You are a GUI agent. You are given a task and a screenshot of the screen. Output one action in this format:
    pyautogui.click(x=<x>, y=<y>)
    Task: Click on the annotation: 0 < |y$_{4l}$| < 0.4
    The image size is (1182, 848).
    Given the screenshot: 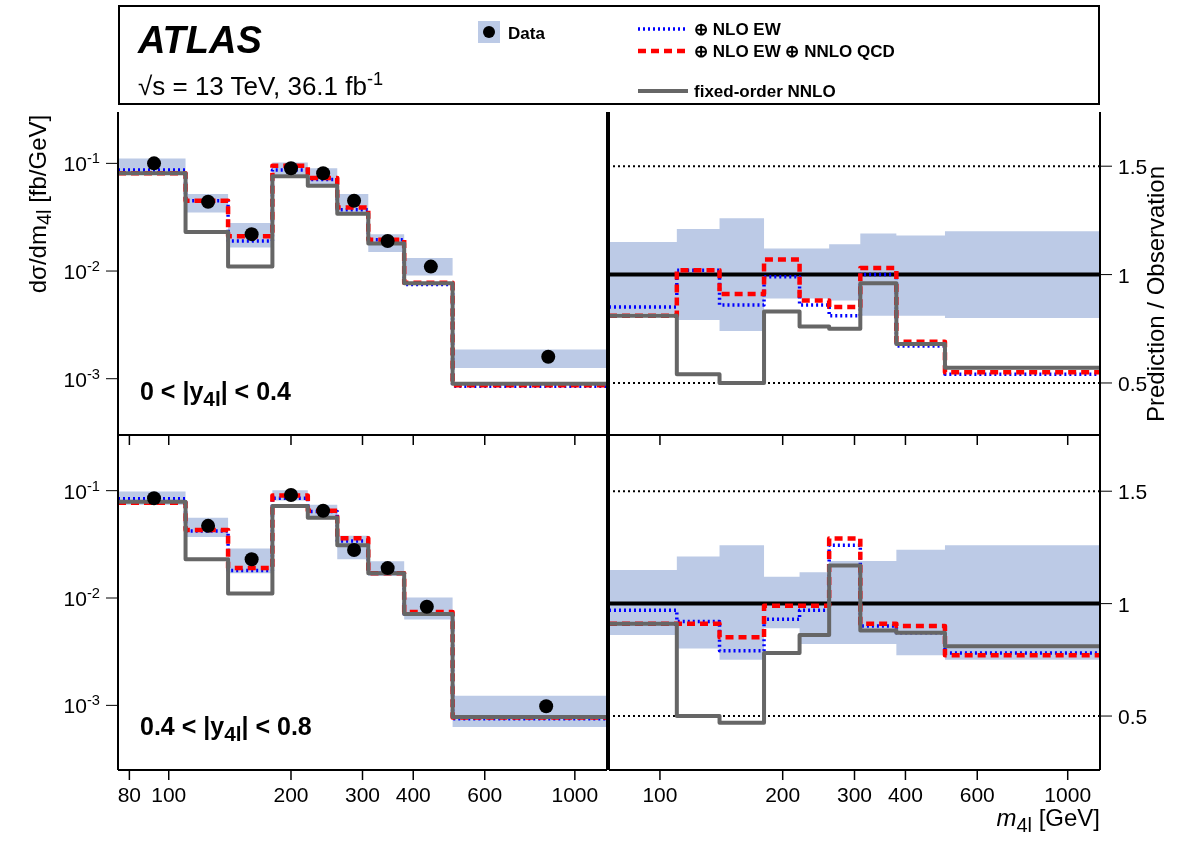 What is the action you would take?
    pyautogui.click(x=215, y=394)
    